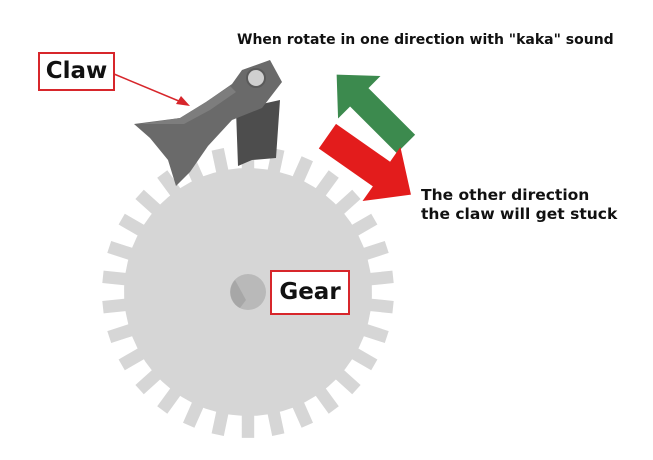  Describe the element at coordinates (150, 89) in the screenshot. I see `claw-pointer-line` at that location.